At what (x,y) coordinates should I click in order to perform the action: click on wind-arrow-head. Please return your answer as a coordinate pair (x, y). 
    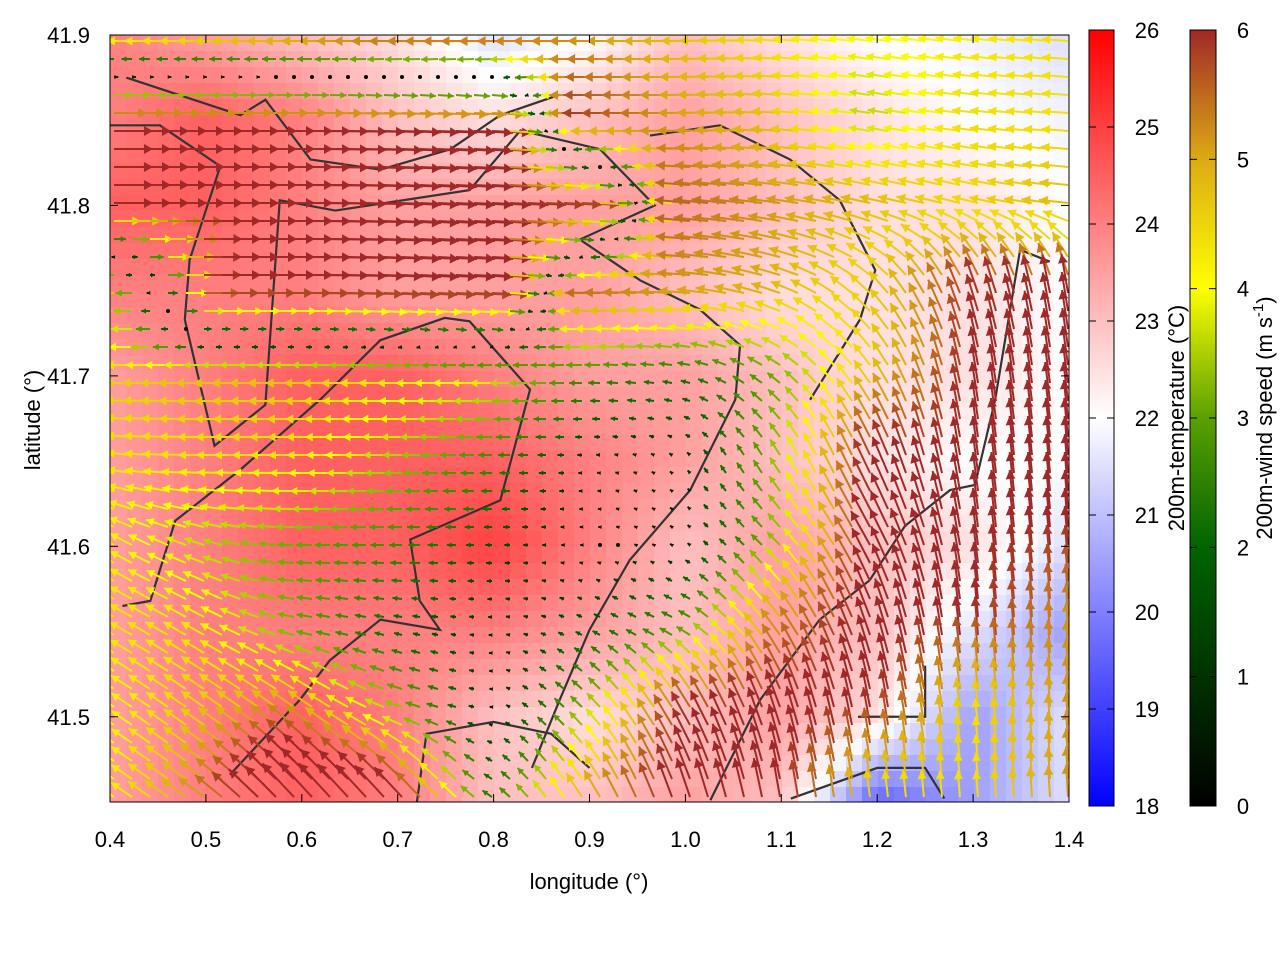
    Looking at the image, I should click on (100, 274).